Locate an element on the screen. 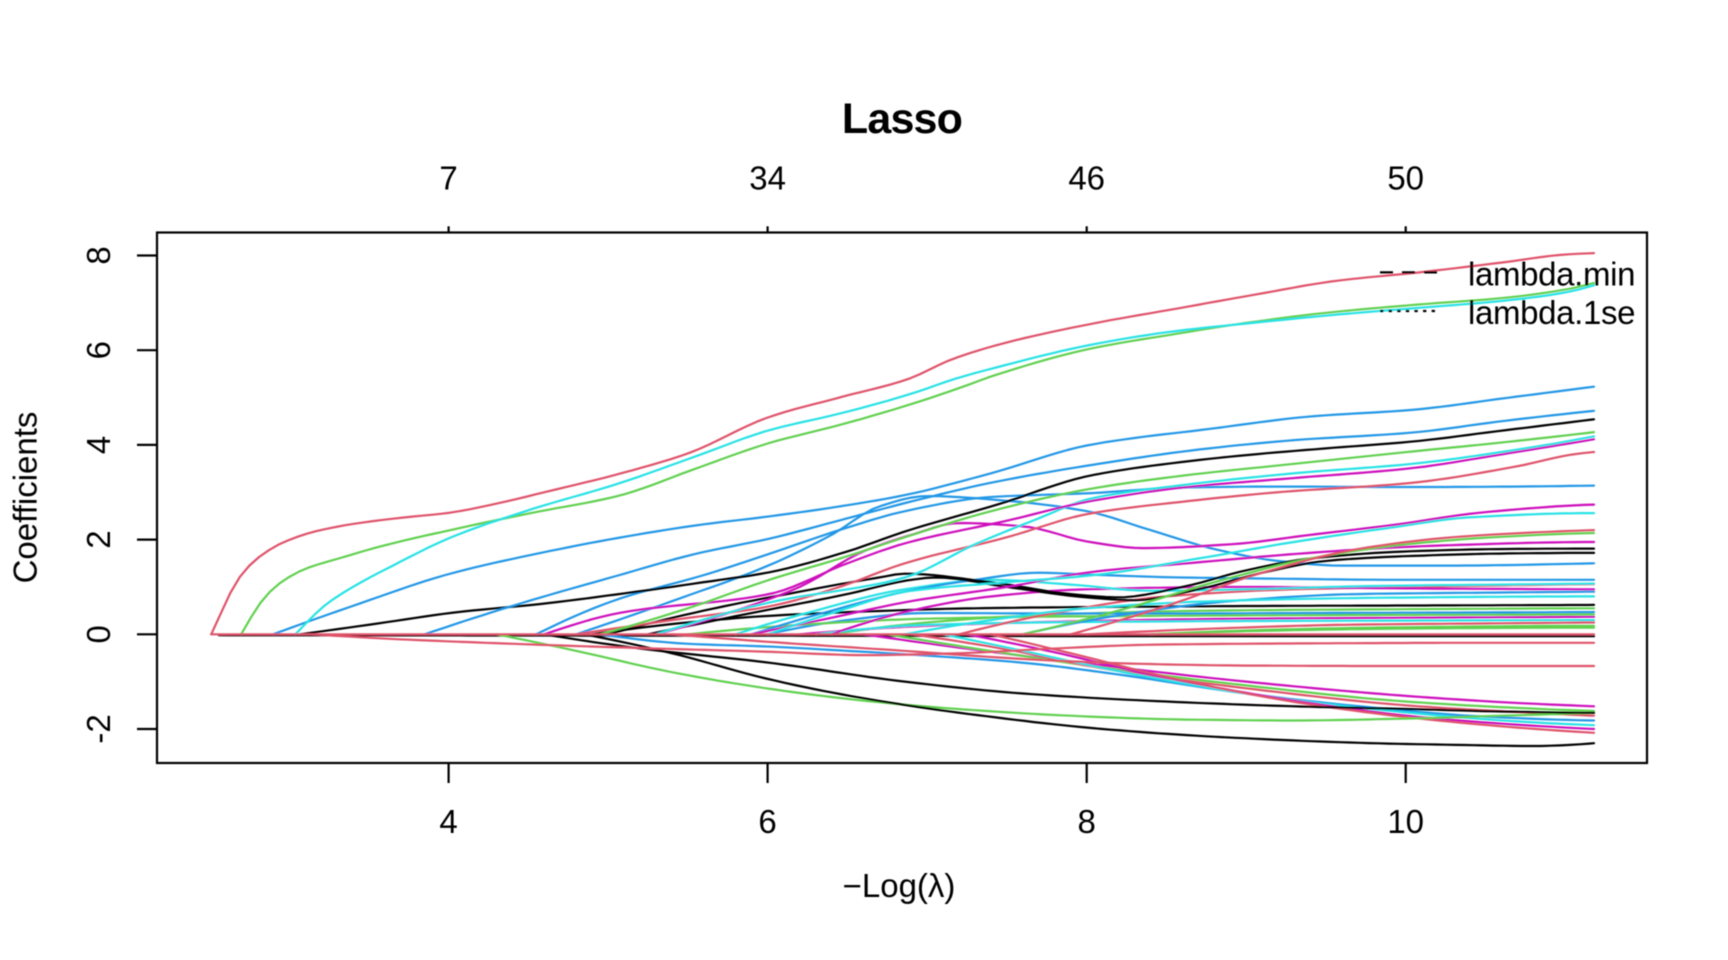 This screenshot has width=1728, height=960. svg-text: 50 is located at coordinates (1405, 178).